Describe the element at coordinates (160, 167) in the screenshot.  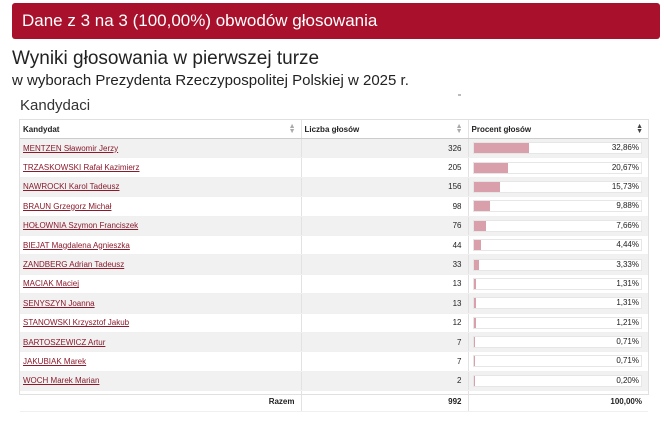
I see `candidate-name-cell: TRZASKOWSKI Rafał Kazimierz` at that location.